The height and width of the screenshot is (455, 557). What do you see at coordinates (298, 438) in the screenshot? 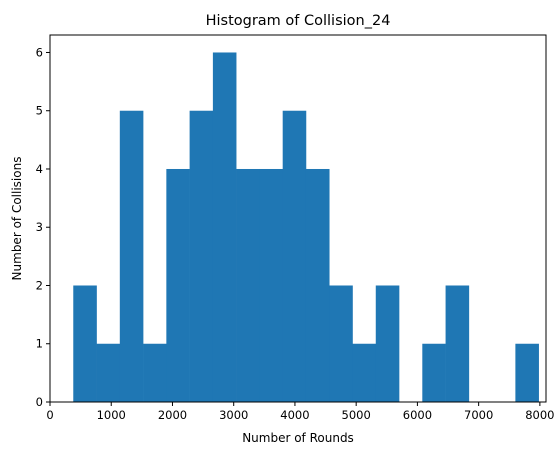
I see `x-axis-label: Number of Rounds` at bounding box center [298, 438].